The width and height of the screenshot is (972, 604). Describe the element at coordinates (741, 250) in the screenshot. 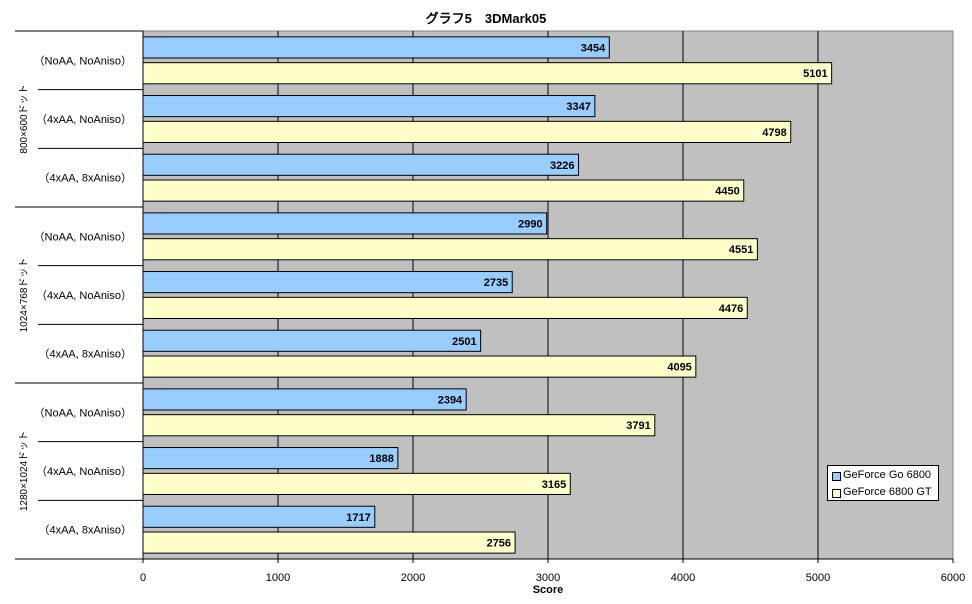

I see `data-label: 4551` at that location.